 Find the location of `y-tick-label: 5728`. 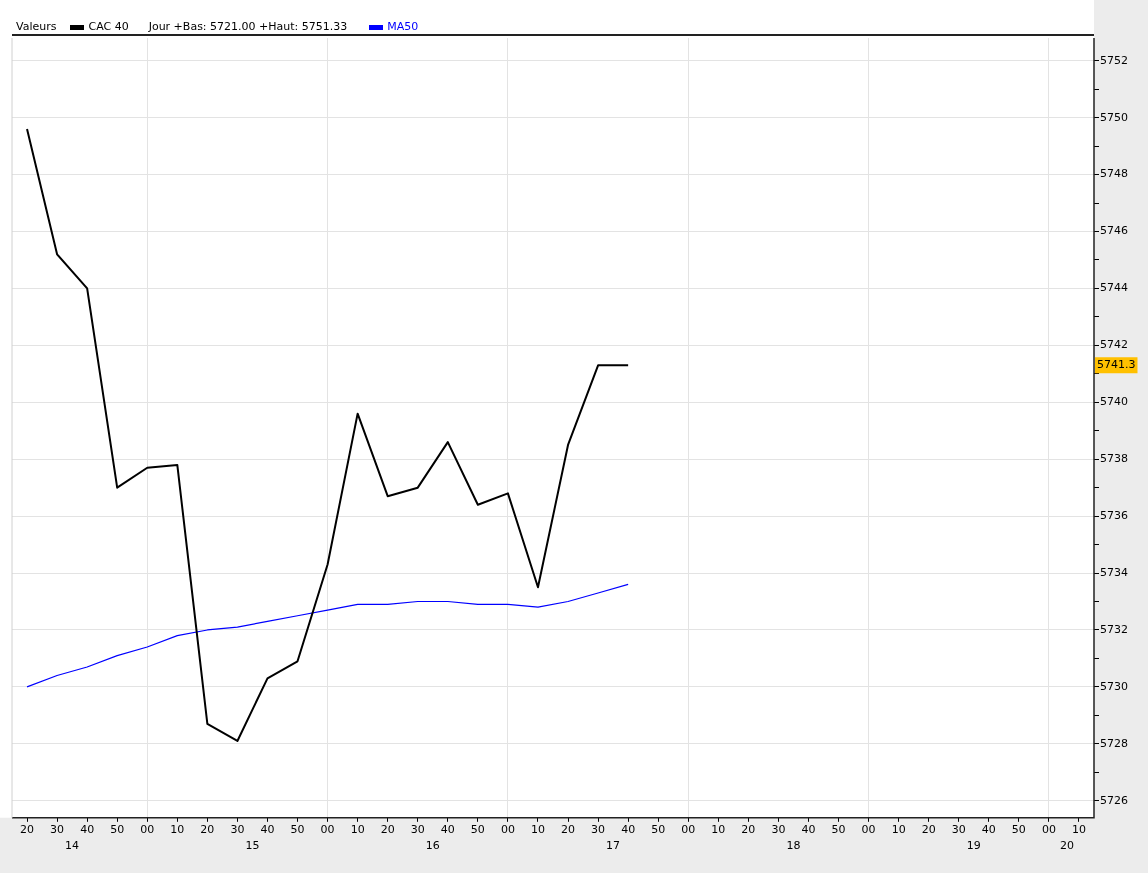

y-tick-label: 5728 is located at coordinates (1114, 743).